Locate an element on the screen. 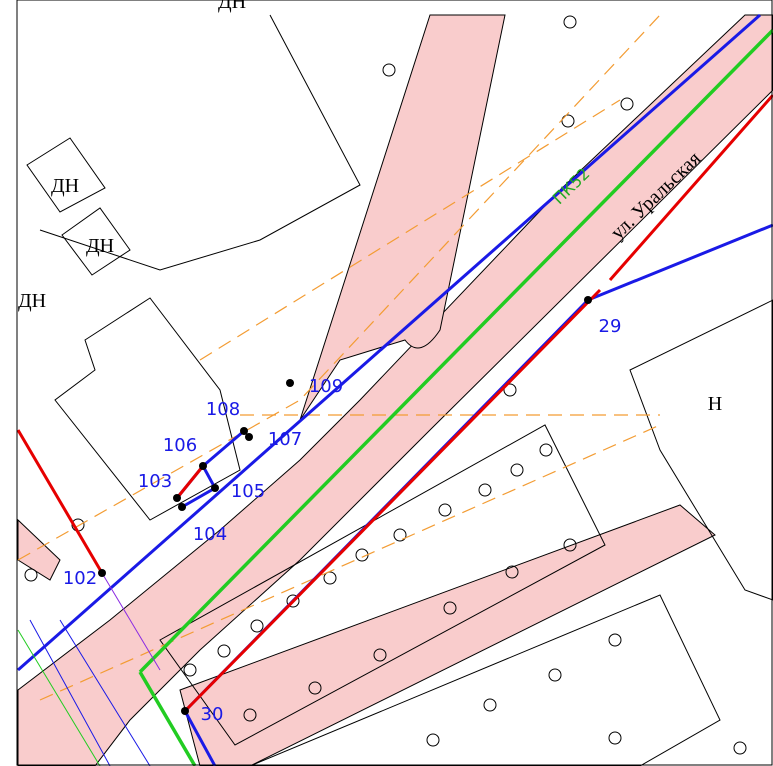 This screenshot has width=773, height=766. boundary-line is located at coordinates (200, 738).